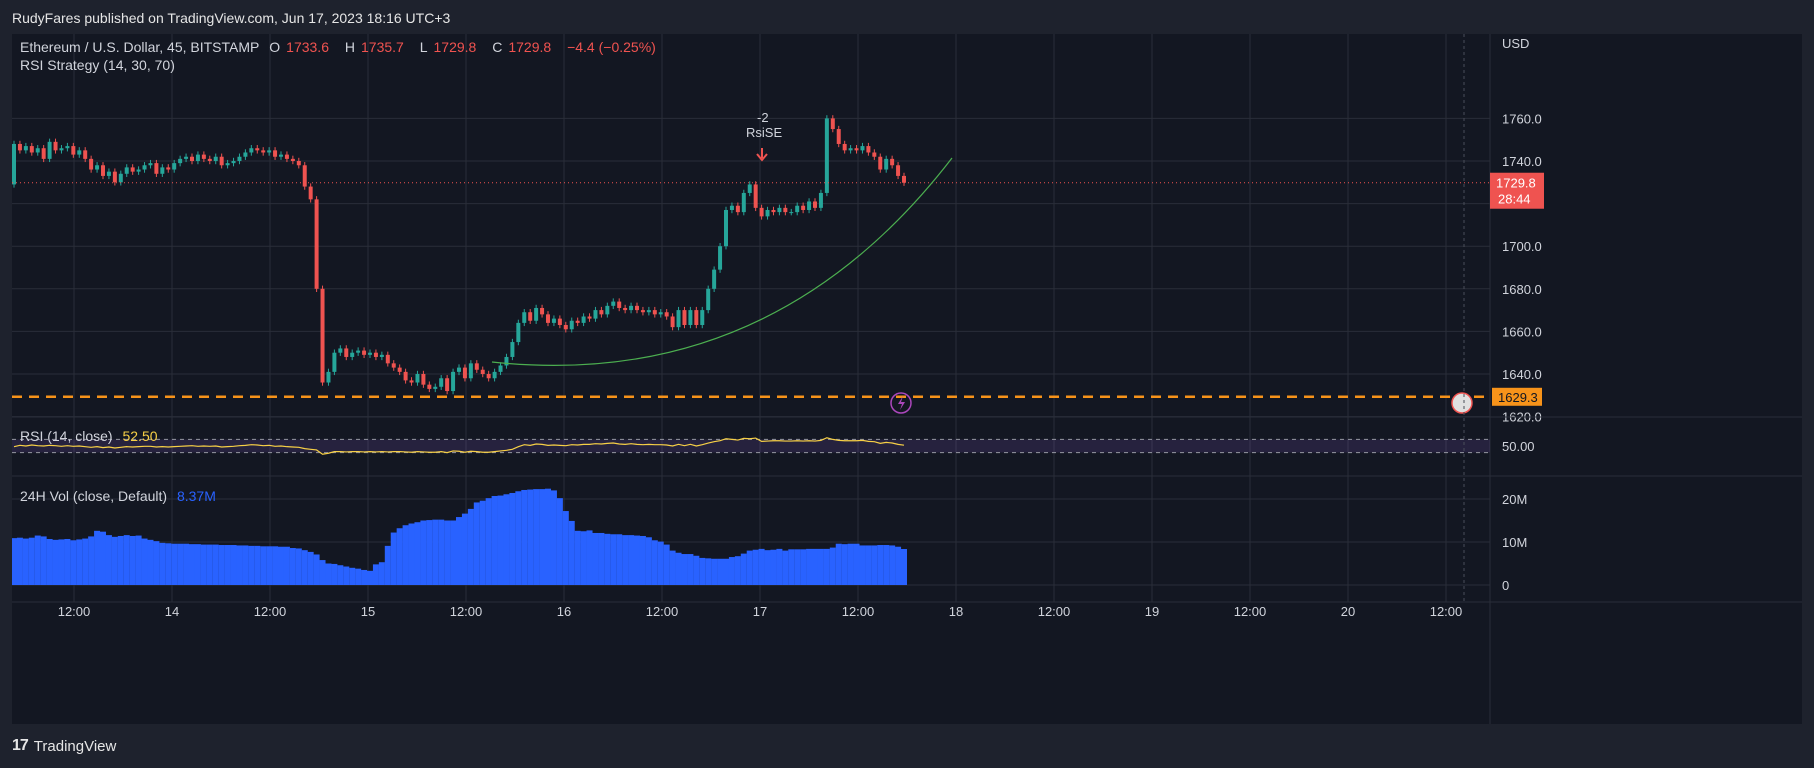 The height and width of the screenshot is (768, 1814). I want to click on lightning-icon, so click(901, 403).